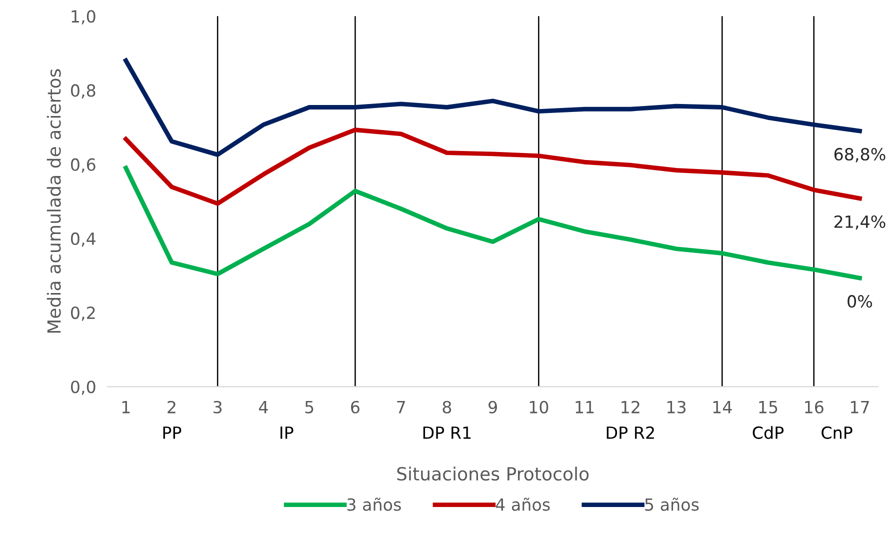 This screenshot has width=896, height=537. I want to click on x-tick-label: 14, so click(722, 407).